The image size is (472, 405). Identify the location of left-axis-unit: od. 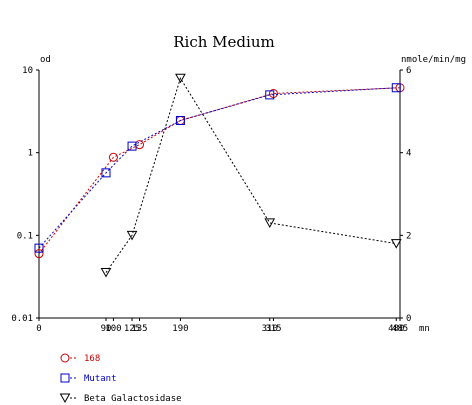
(45, 60).